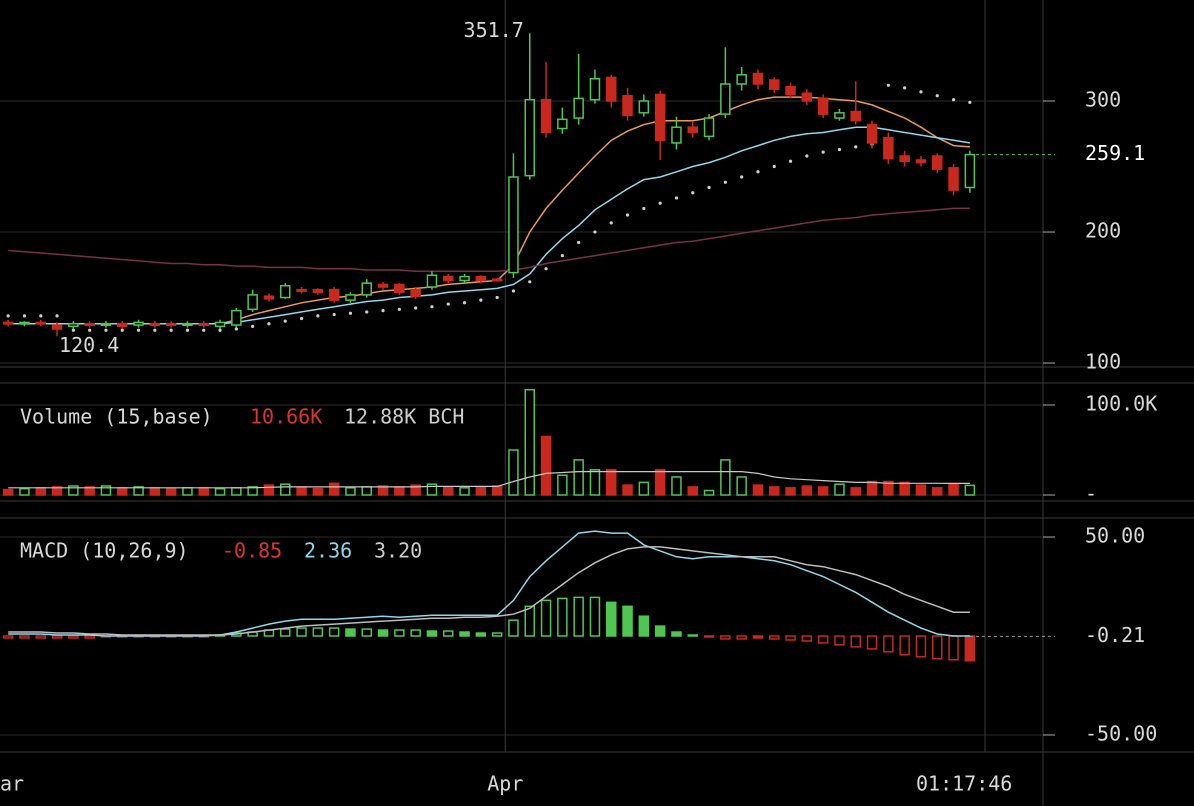 The image size is (1194, 806). Describe the element at coordinates (489, 240) in the screenshot. I see `moving-average` at that location.